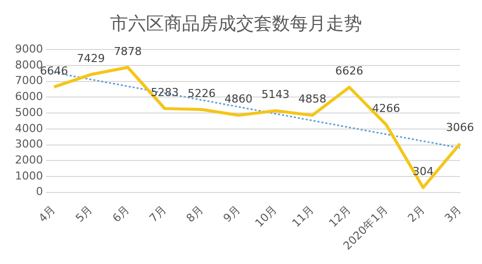 The width and height of the screenshot is (482, 264). Describe the element at coordinates (386, 109) in the screenshot. I see `data-label: 4266` at that location.